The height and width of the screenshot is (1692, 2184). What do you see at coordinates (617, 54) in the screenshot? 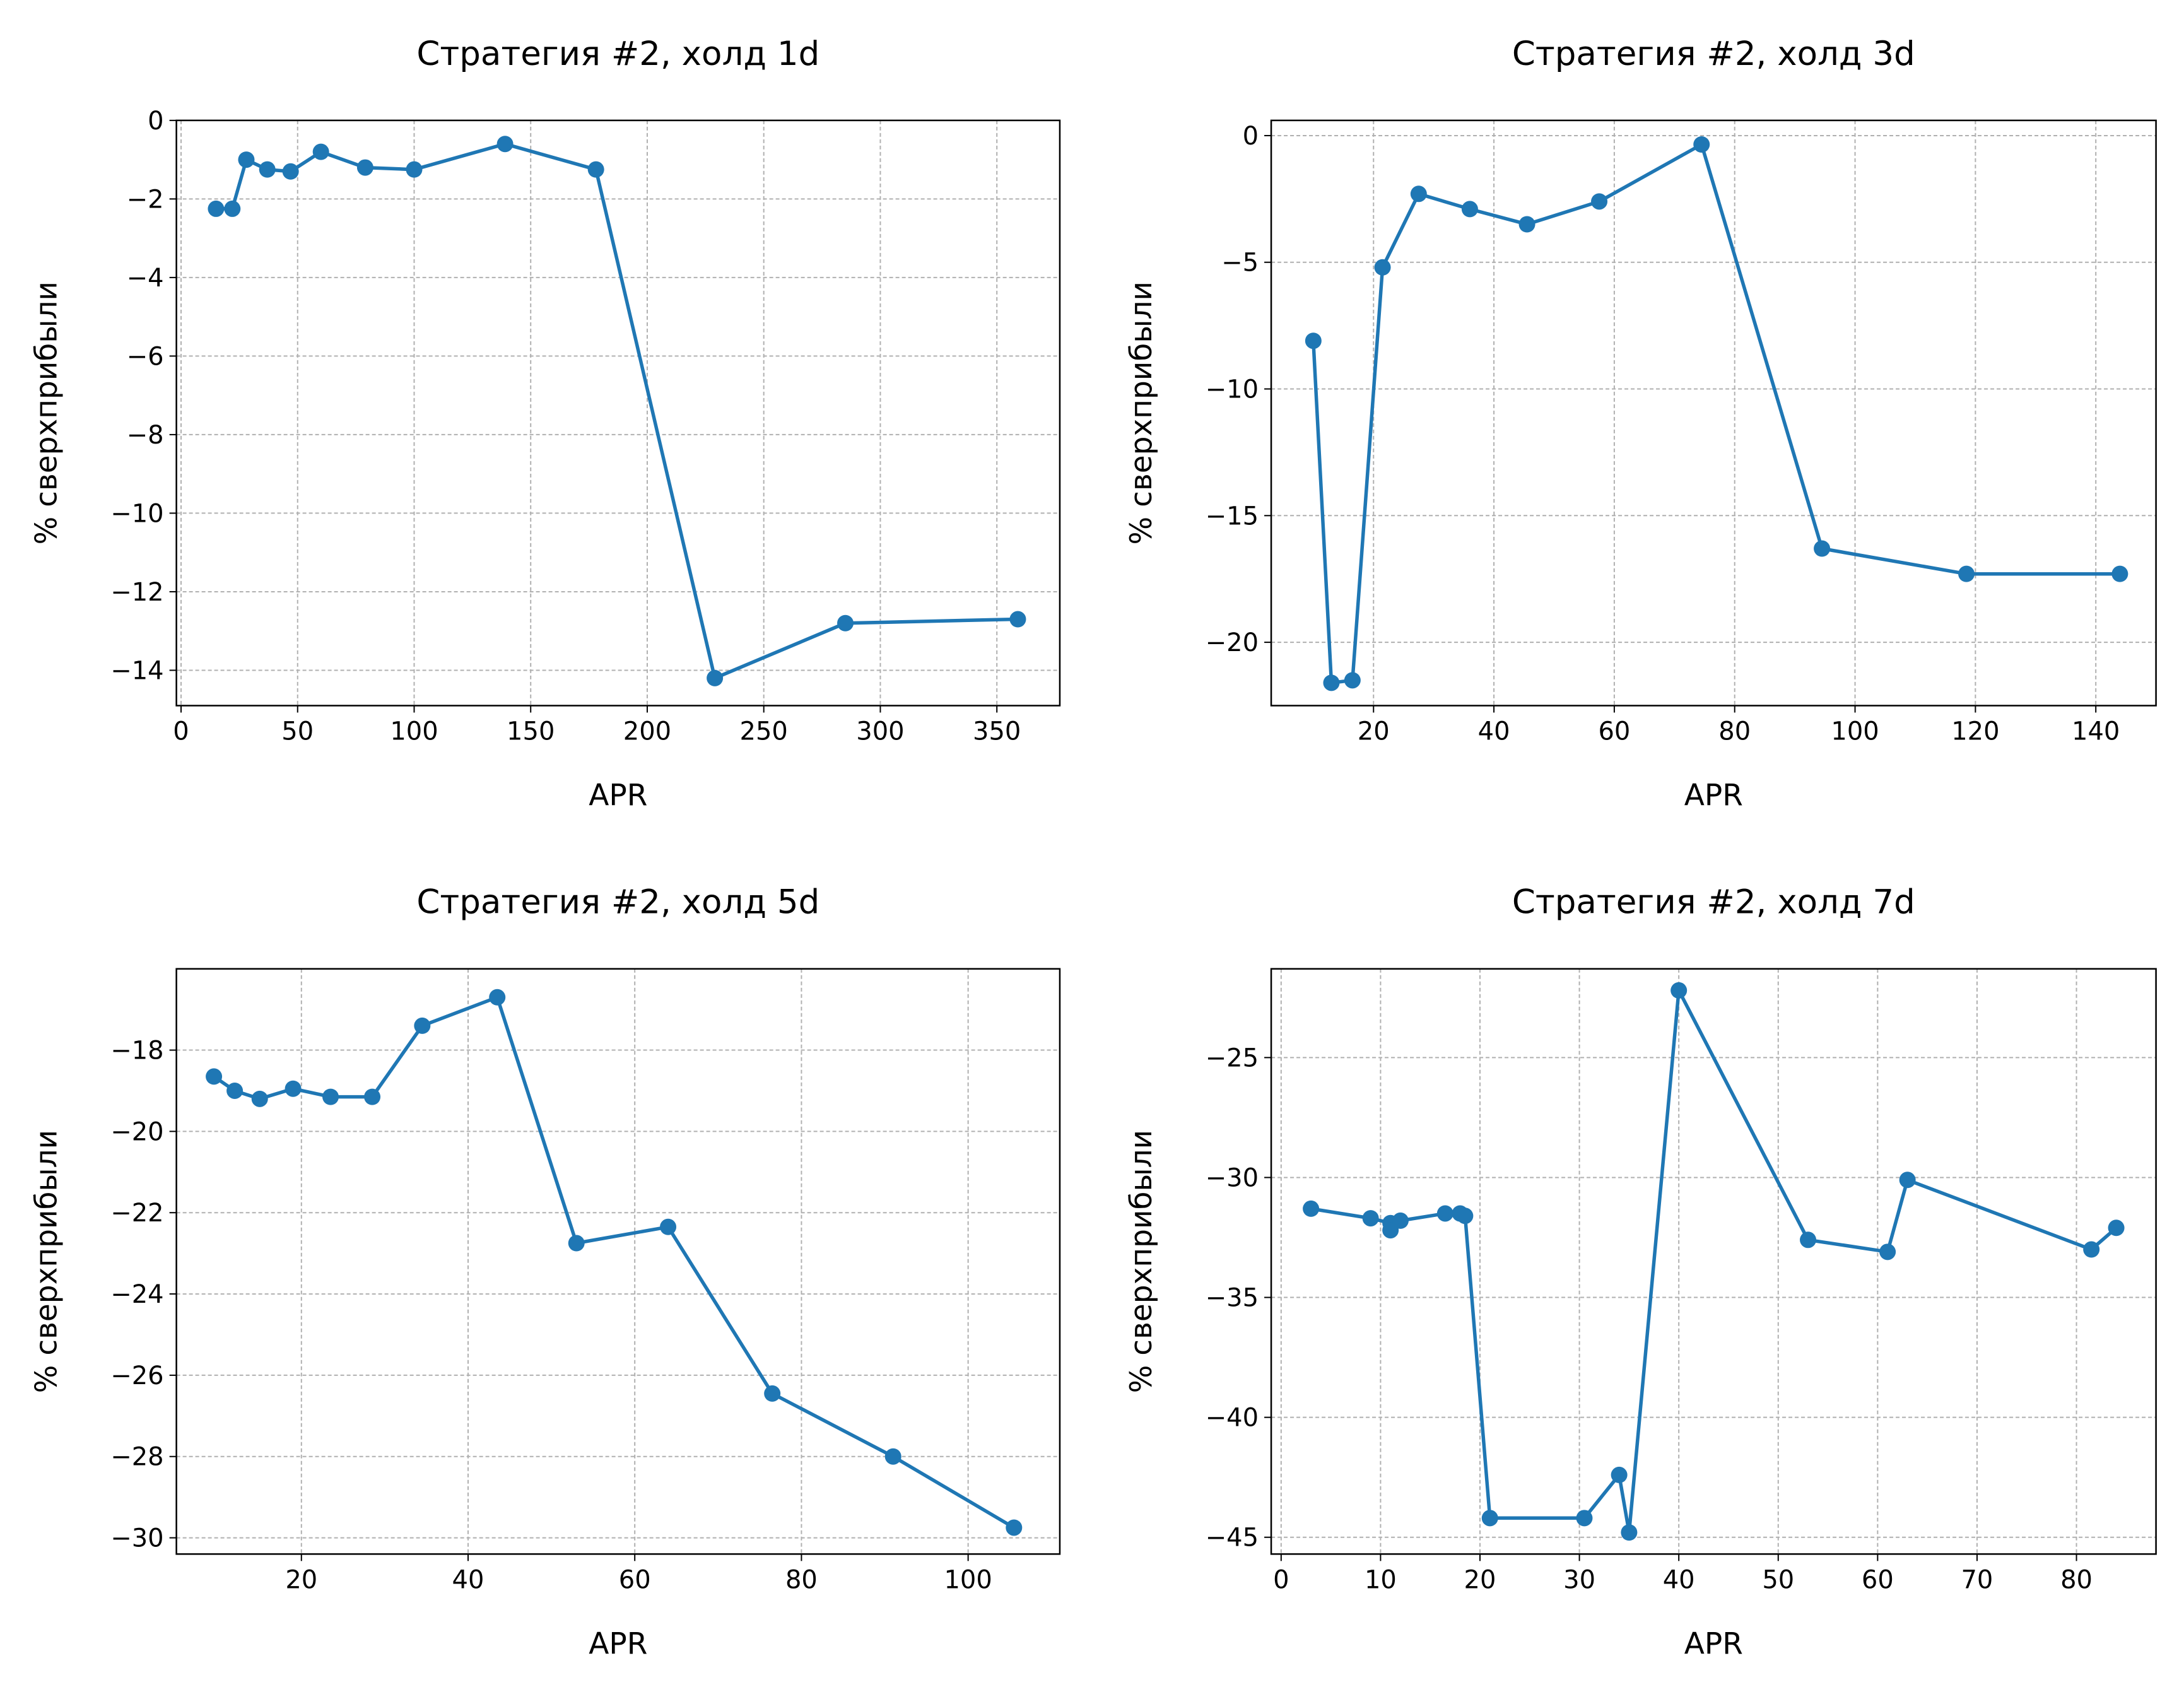
I see `chart-title: Стратегия #2, холд 1d` at bounding box center [617, 54].